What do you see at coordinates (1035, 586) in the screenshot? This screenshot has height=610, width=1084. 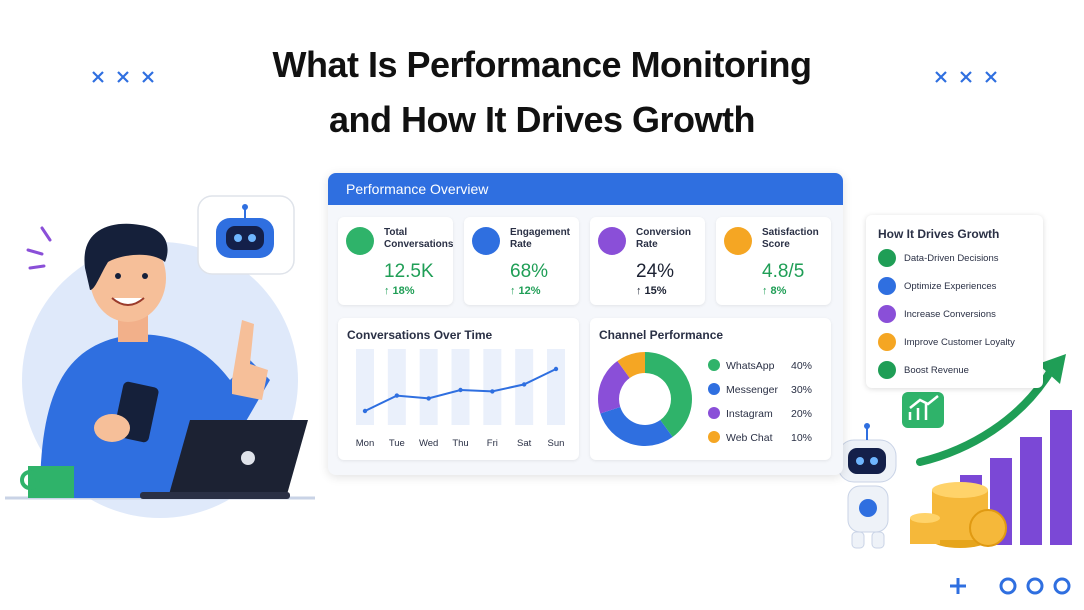 I see `decor-circles` at bounding box center [1035, 586].